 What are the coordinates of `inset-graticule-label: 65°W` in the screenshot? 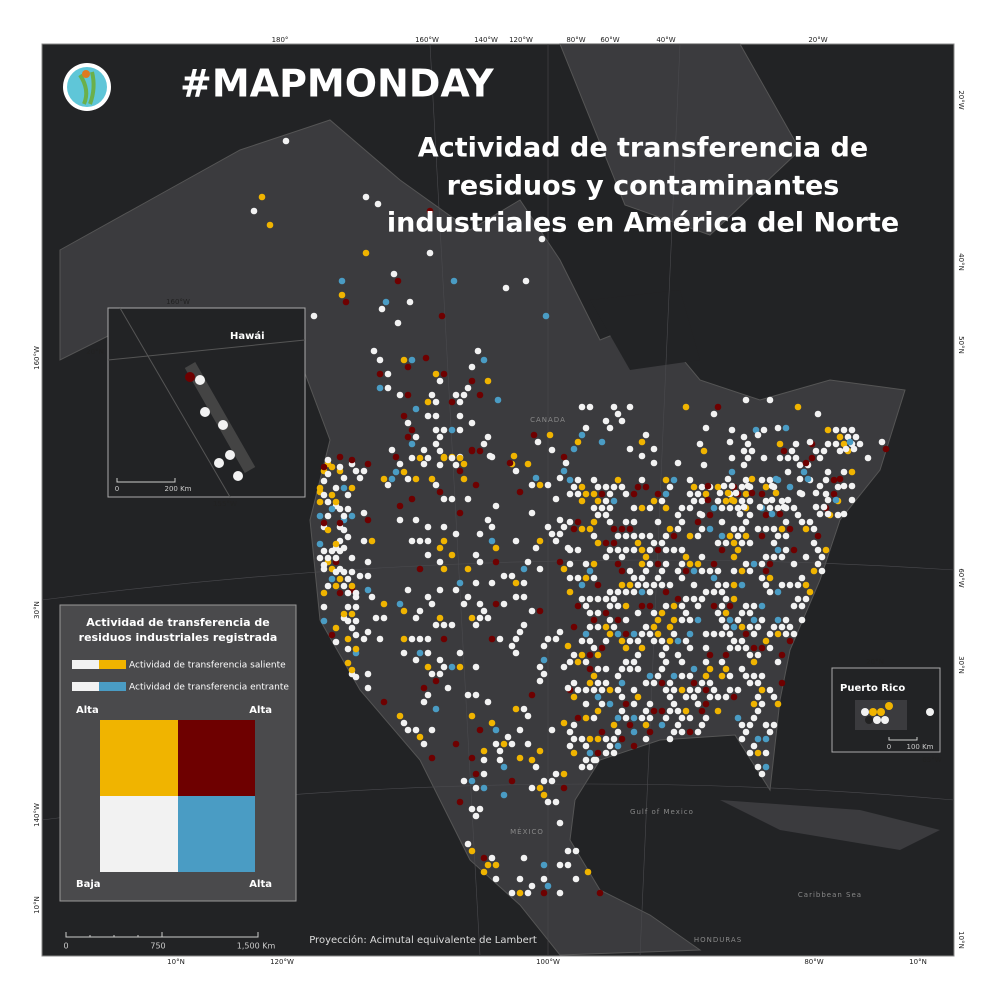 It's located at (931, 760).